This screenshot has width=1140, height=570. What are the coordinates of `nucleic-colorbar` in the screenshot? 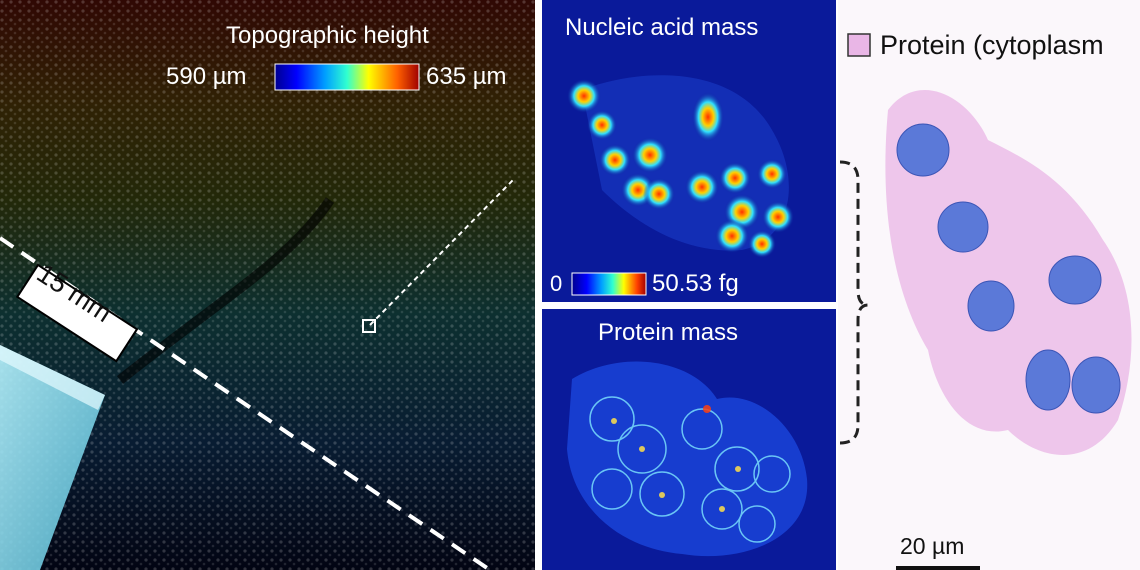 It's located at (609, 284).